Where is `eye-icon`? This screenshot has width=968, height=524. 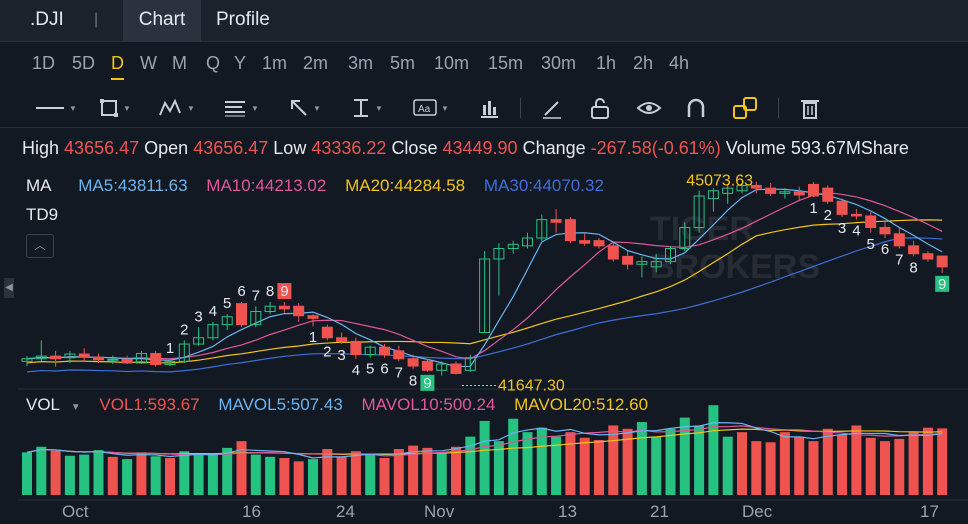
eye-icon is located at coordinates (649, 108).